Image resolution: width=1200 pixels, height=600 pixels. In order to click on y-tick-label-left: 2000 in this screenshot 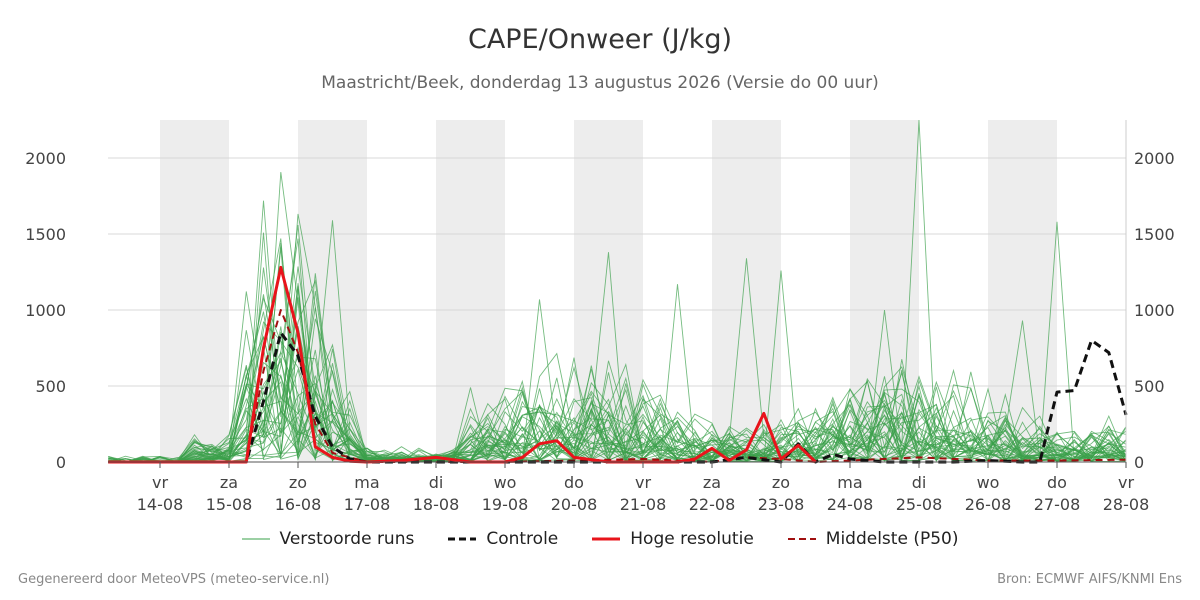, I will do `click(45, 158)`.